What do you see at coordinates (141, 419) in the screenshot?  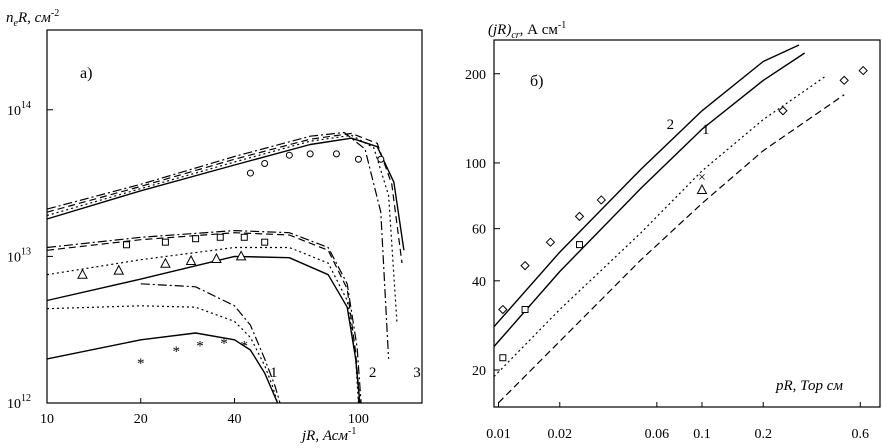 I see `x-tick-label: 20` at bounding box center [141, 419].